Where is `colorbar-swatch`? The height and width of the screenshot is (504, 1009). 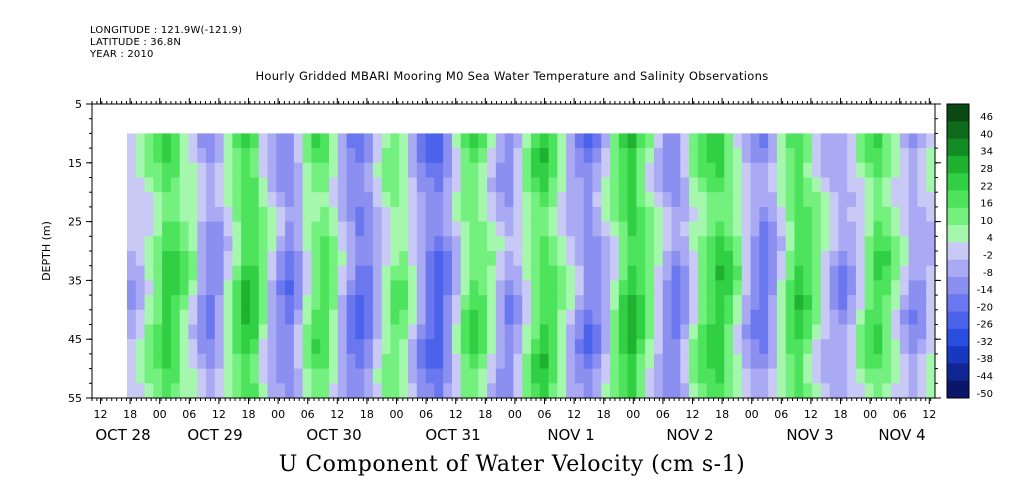
colorbar-swatch is located at coordinates (958, 268).